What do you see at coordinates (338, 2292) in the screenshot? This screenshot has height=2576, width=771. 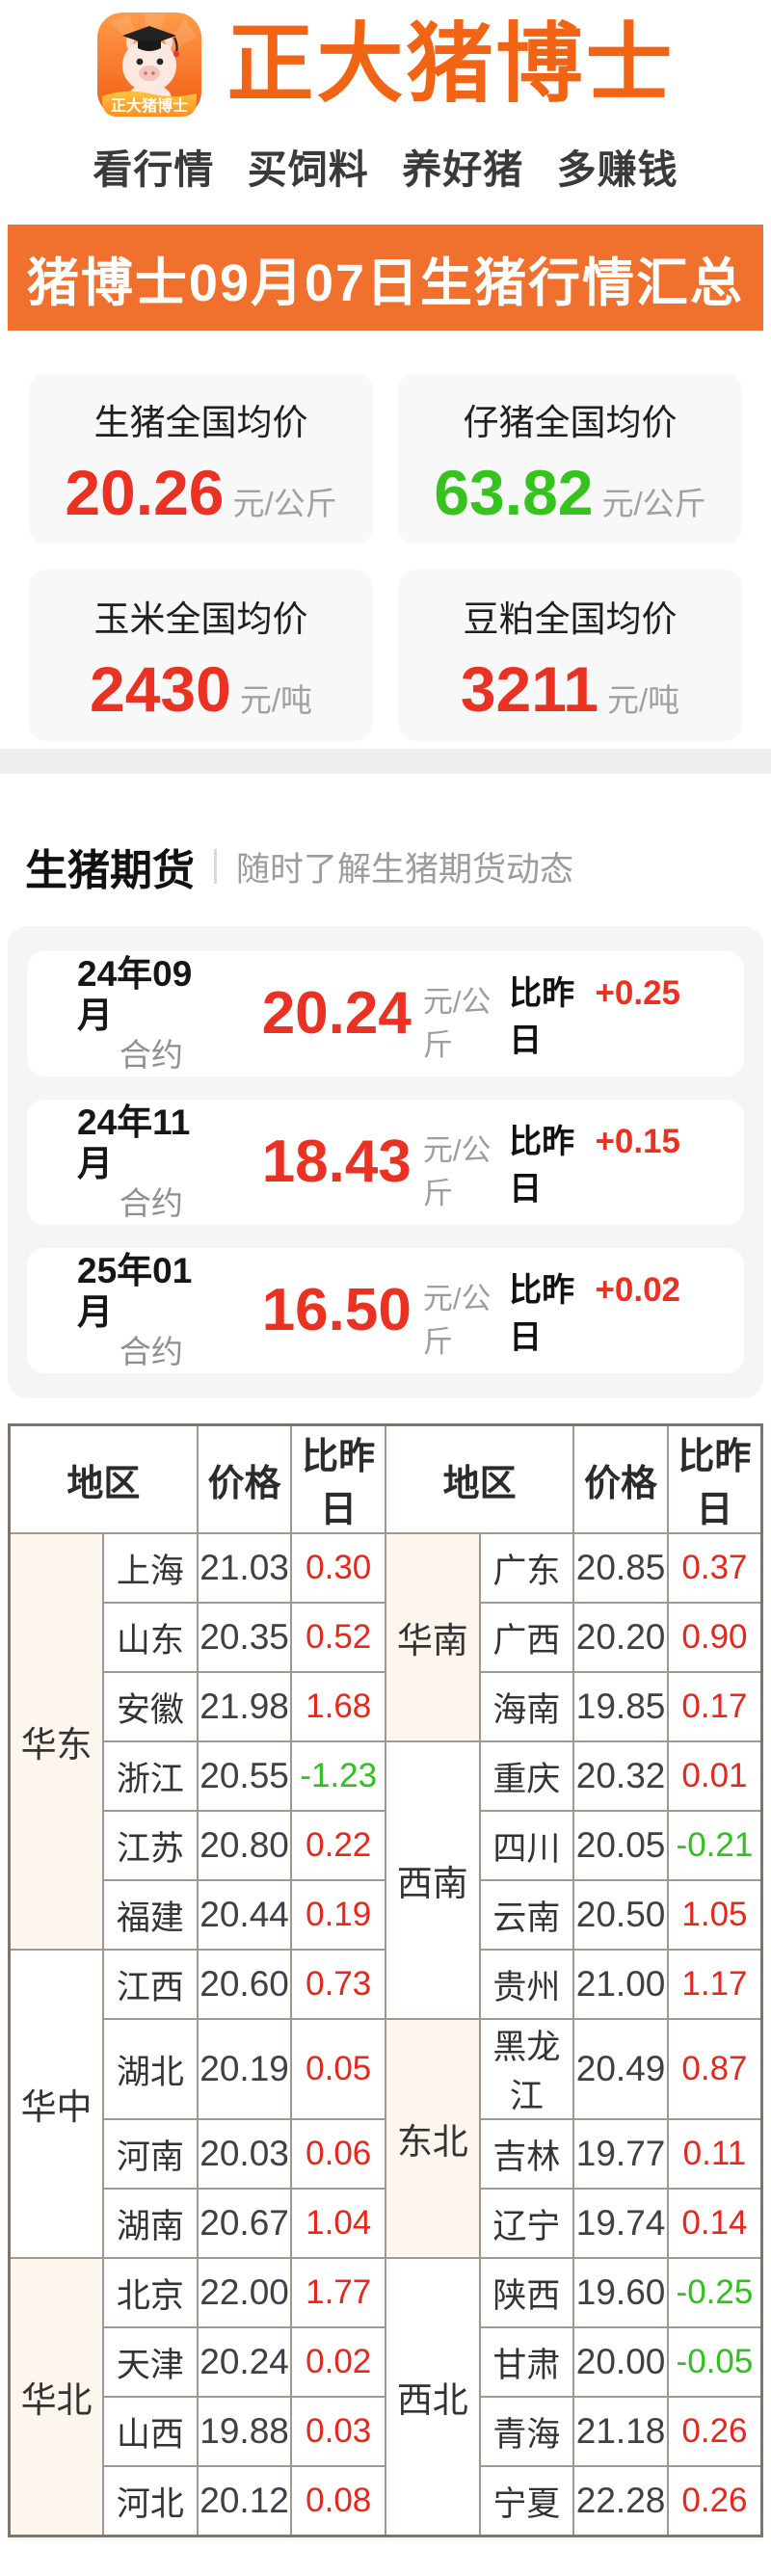 I see `delta-cell: 1.77` at bounding box center [338, 2292].